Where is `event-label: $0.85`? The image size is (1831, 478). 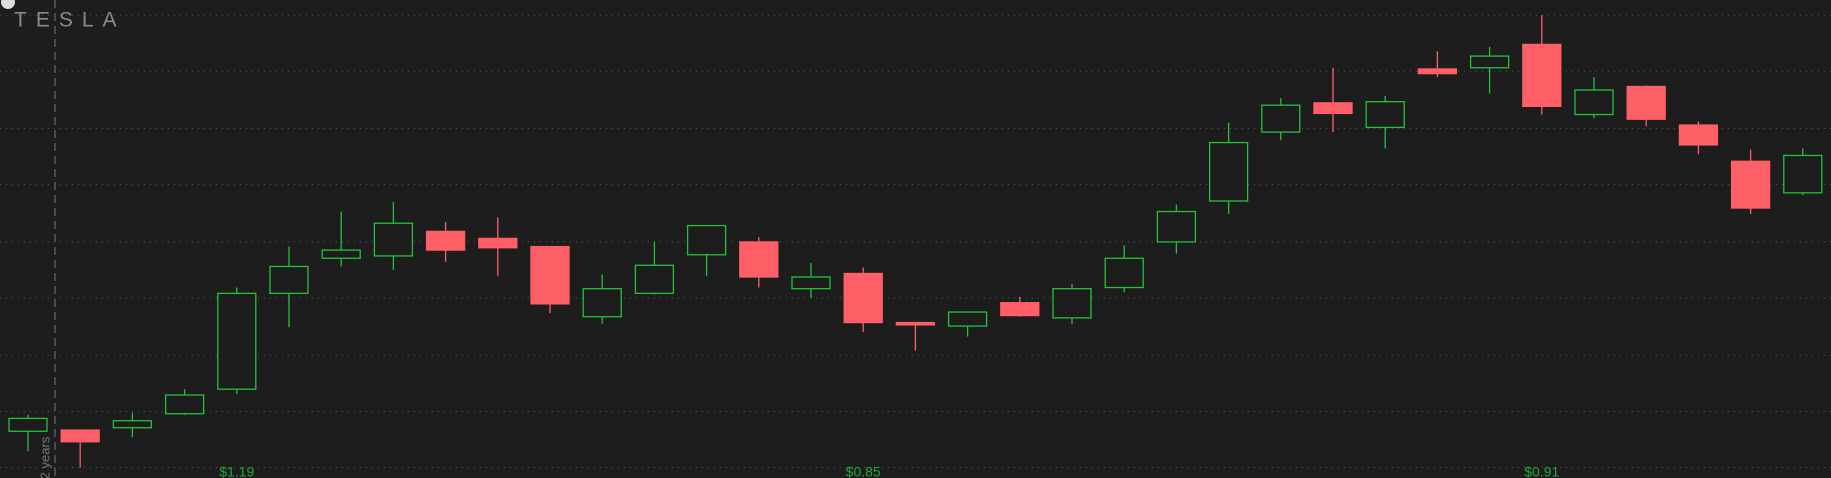
event-label: $0.85 is located at coordinates (863, 471).